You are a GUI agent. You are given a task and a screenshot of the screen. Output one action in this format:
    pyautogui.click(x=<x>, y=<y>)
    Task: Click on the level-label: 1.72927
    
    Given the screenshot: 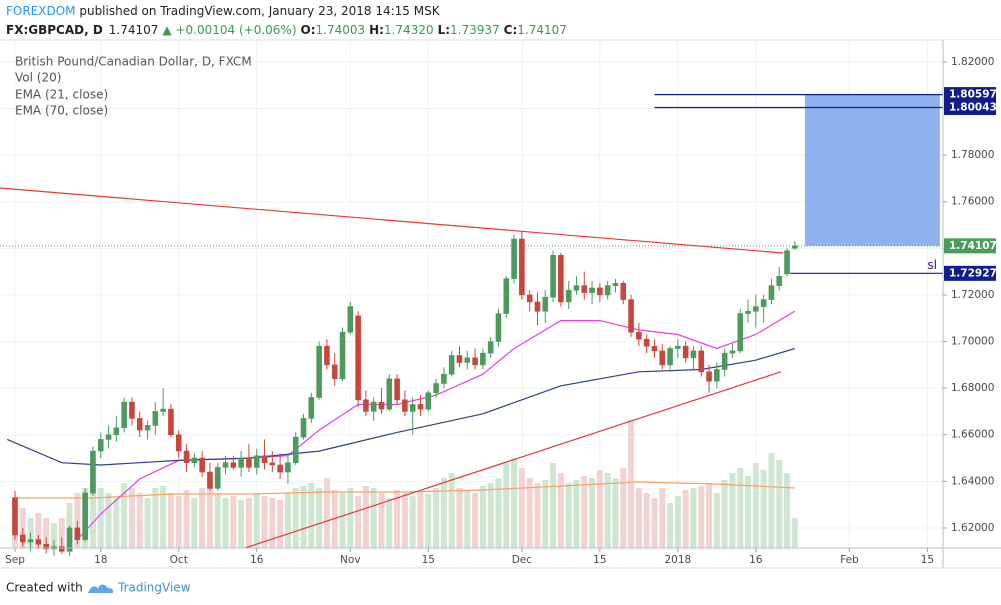 What is the action you would take?
    pyautogui.click(x=973, y=273)
    